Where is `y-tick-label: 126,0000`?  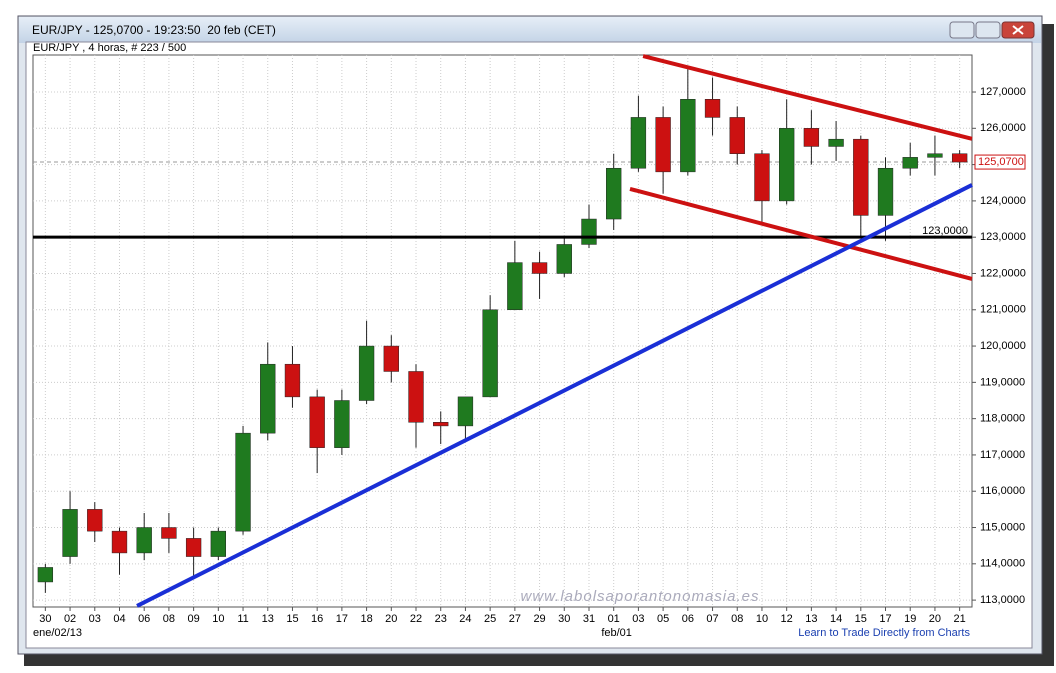 y-tick-label: 126,0000 is located at coordinates (1003, 128).